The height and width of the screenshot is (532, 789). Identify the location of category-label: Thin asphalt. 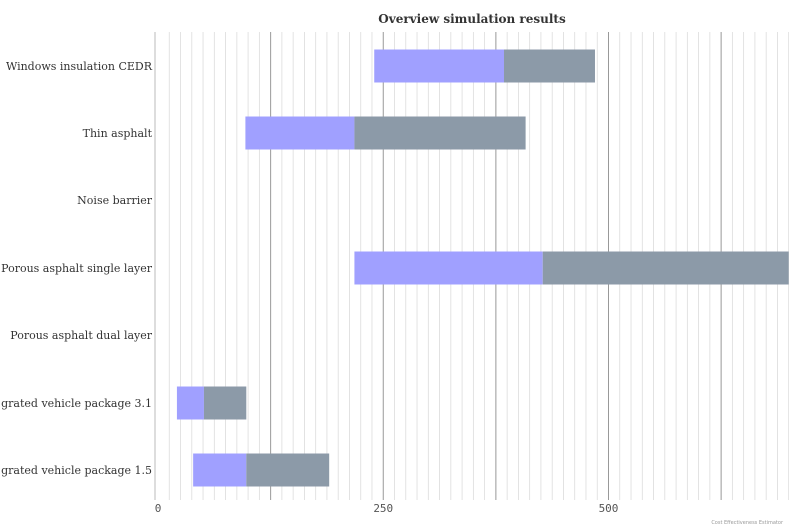
(118, 133).